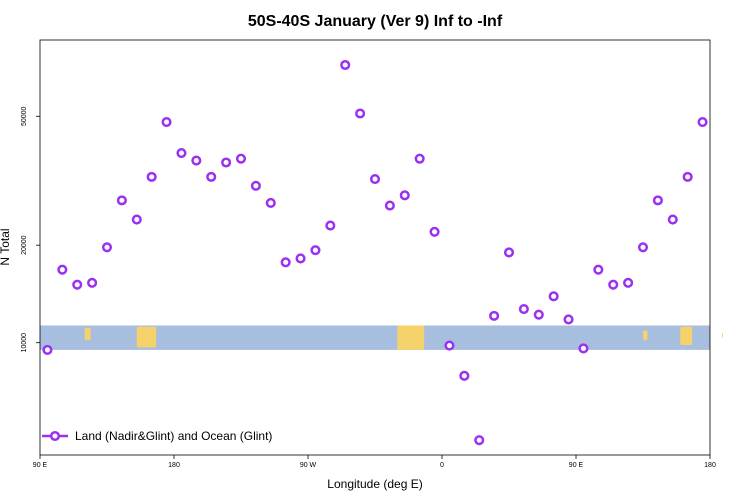 Image resolution: width=750 pixels, height=500 pixels. I want to click on y-tick-label: 50000, so click(24, 116).